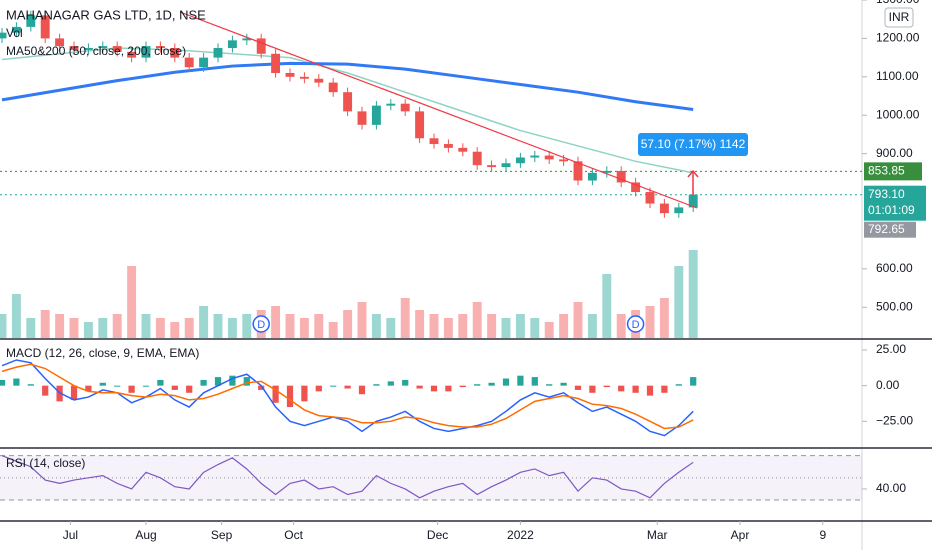 The width and height of the screenshot is (932, 550). I want to click on x-tick-label: Sep, so click(222, 535).